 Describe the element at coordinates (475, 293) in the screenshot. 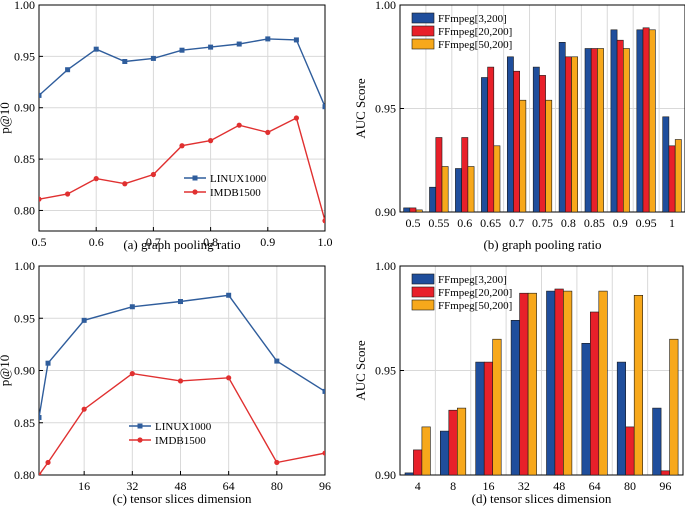

I see `legend-label: FFmpeg[20,200]` at that location.